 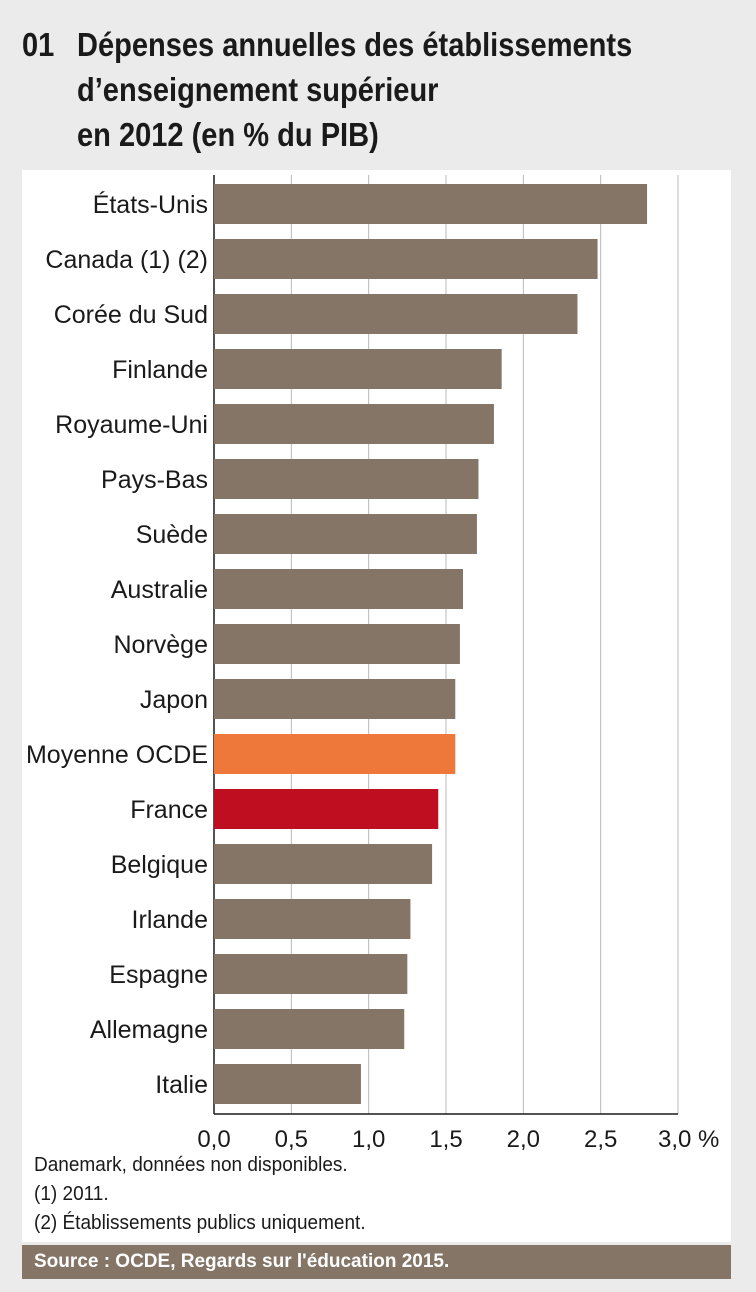 What do you see at coordinates (158, 975) in the screenshot?
I see `category-label: Espagne` at bounding box center [158, 975].